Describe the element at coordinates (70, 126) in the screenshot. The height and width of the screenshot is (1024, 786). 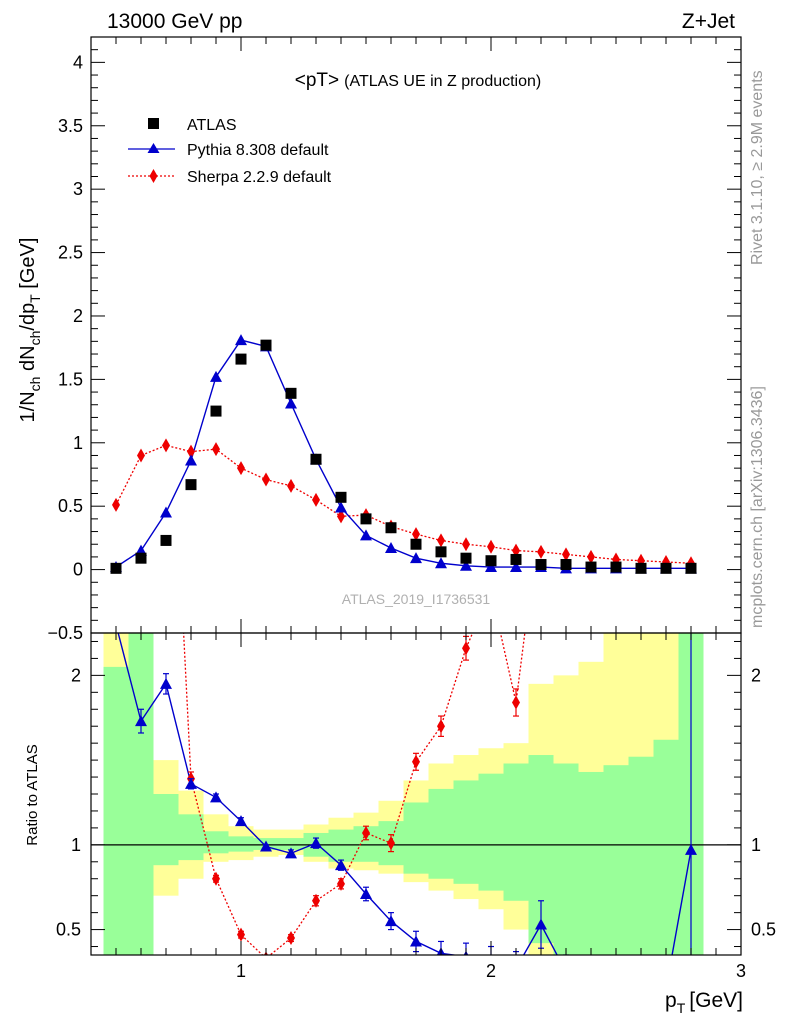
I see `main-y-tick-label: 3.5` at that location.